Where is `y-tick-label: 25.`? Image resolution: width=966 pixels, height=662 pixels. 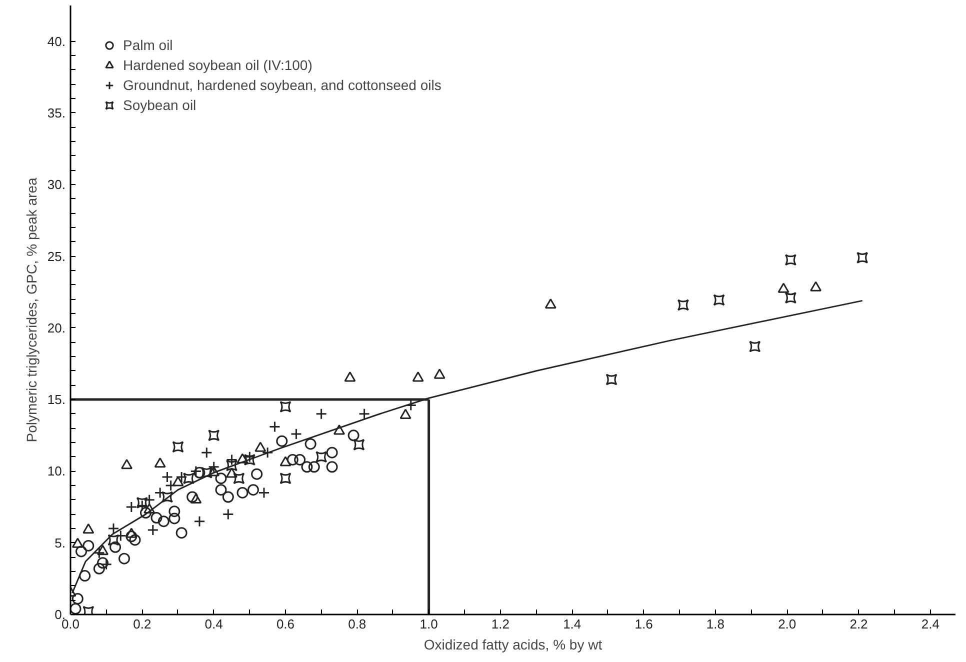
y-tick-label: 25. is located at coordinates (56, 256).